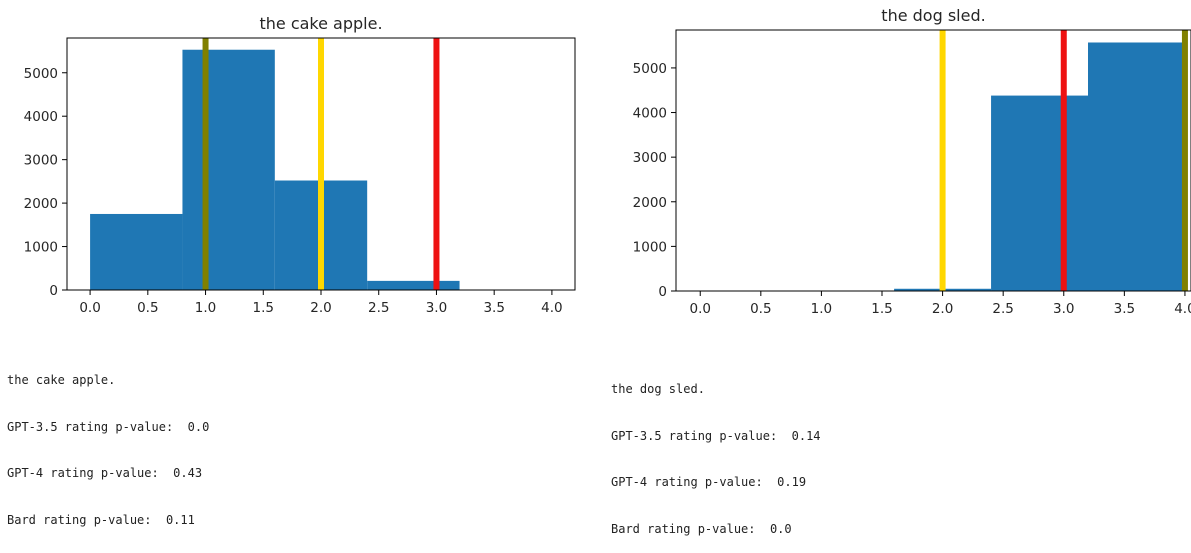 This screenshot has width=1191, height=553. I want to click on caption-gpt4-pvalue: GPT-4 rating p-value: 0.43, so click(105, 473).